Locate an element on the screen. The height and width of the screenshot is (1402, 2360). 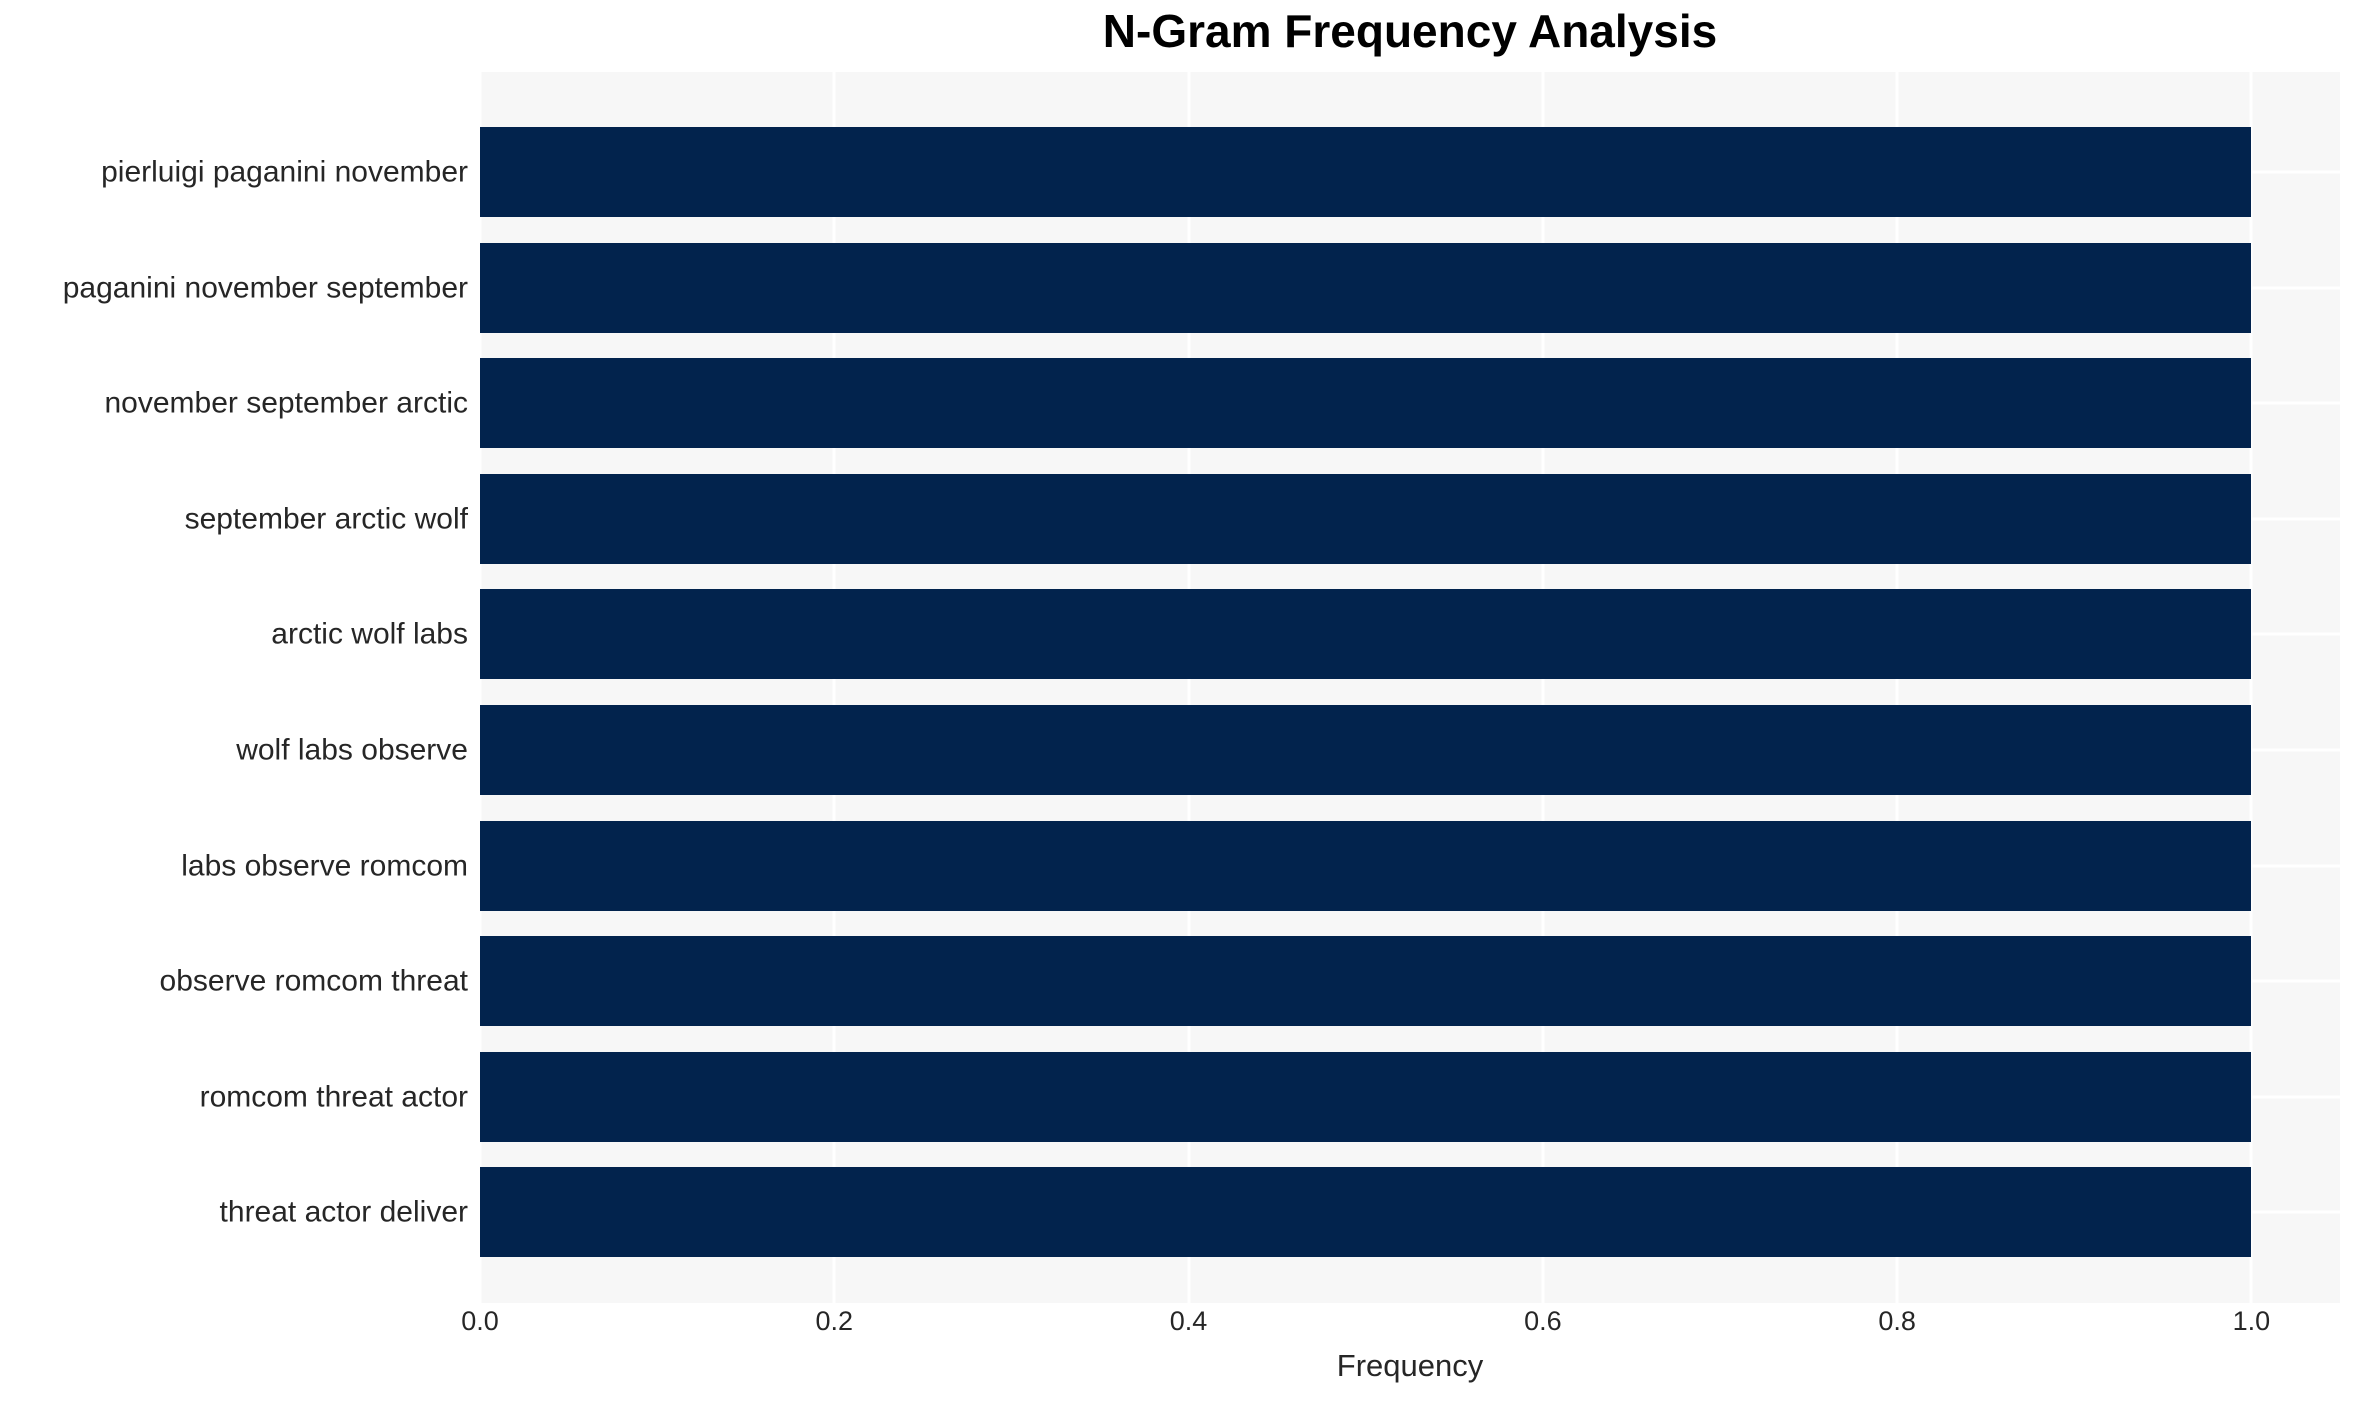
y-tick-label: september arctic wolf is located at coordinates (326, 519).